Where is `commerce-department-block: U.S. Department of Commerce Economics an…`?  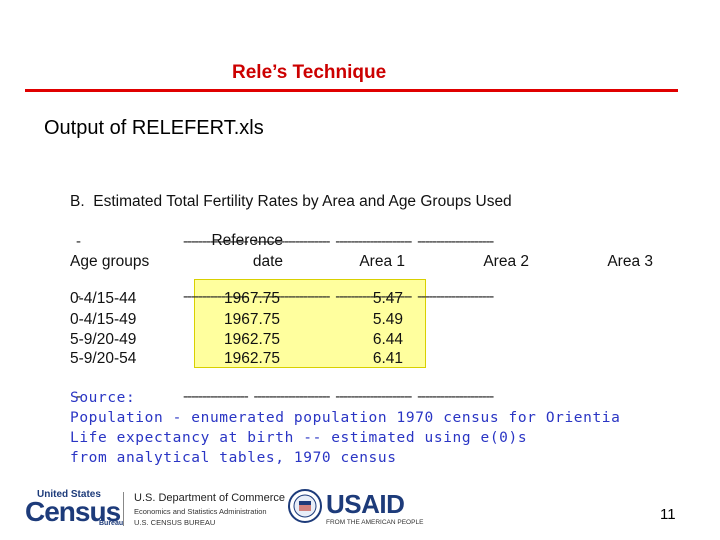
commerce-department-block: U.S. Department of Commerce Economics an… is located at coordinates (213, 509).